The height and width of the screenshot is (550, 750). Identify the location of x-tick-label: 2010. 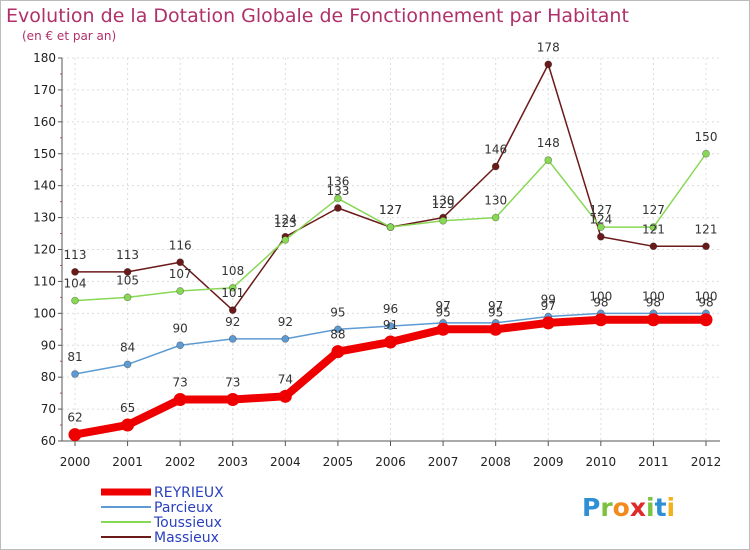
(601, 462).